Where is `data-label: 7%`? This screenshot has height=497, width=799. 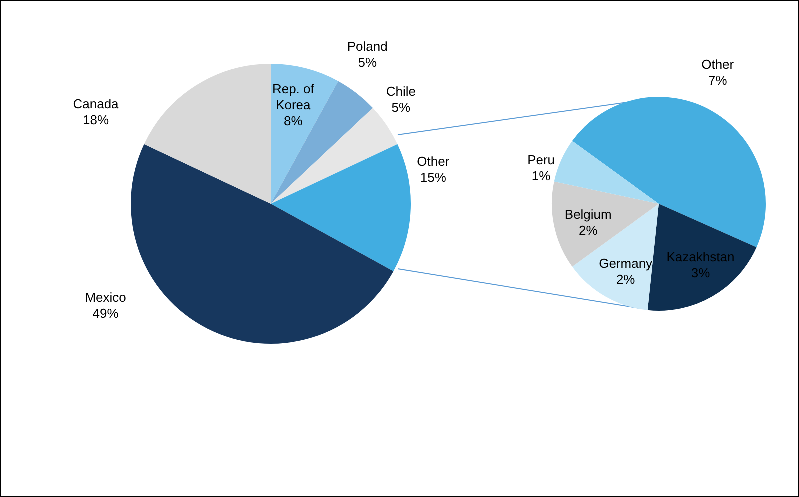 data-label: 7% is located at coordinates (718, 80).